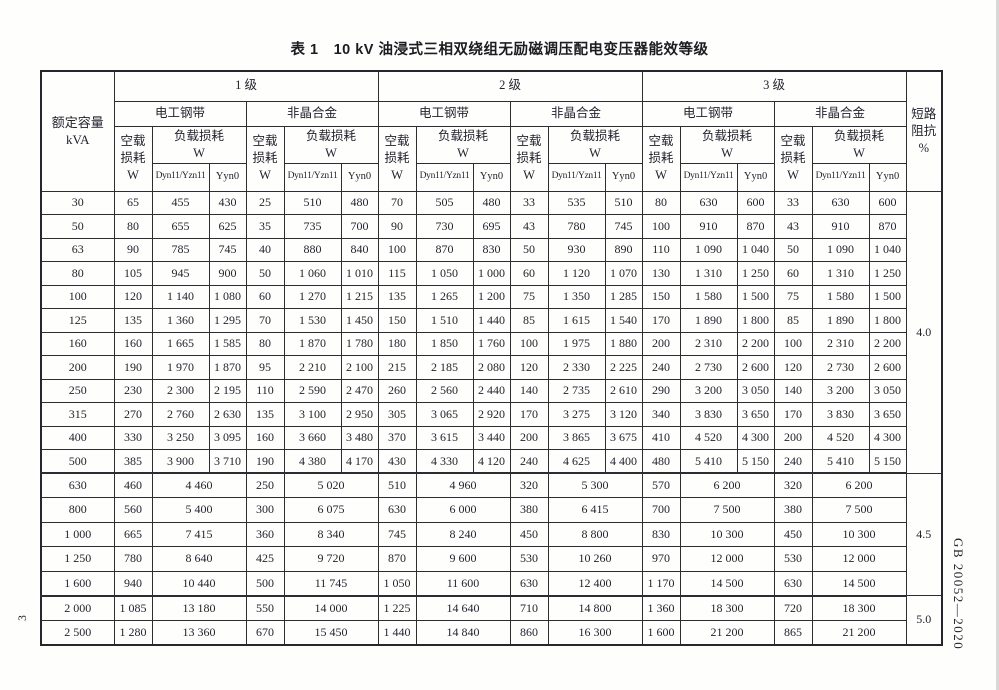 This screenshot has height=690, width=999. Describe the element at coordinates (708, 273) in the screenshot. I see `loss-value-cell: 1 310` at that location.